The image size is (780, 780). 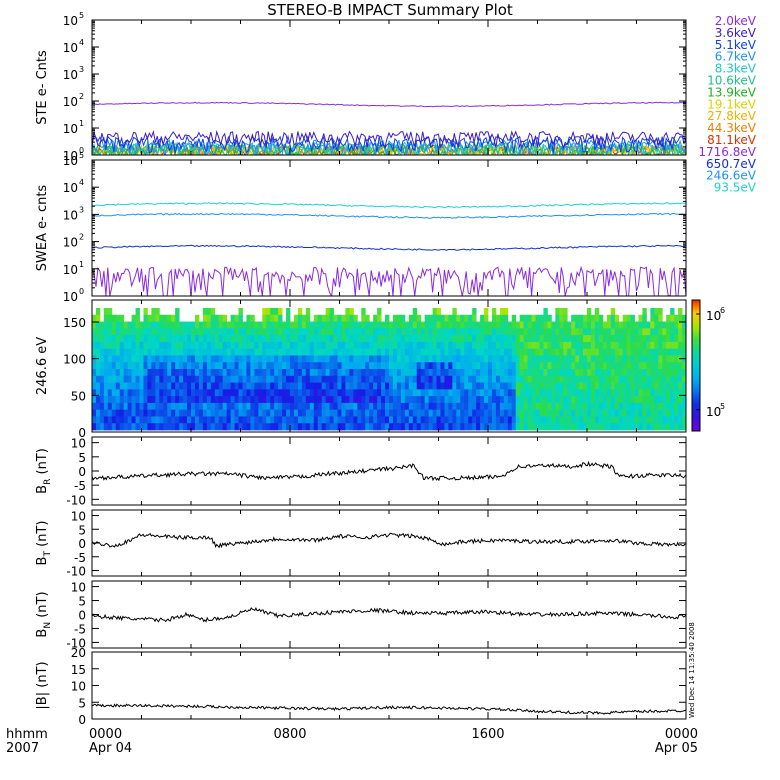 I want to click on legend-19.1keV: 19.1keV, so click(x=732, y=104).